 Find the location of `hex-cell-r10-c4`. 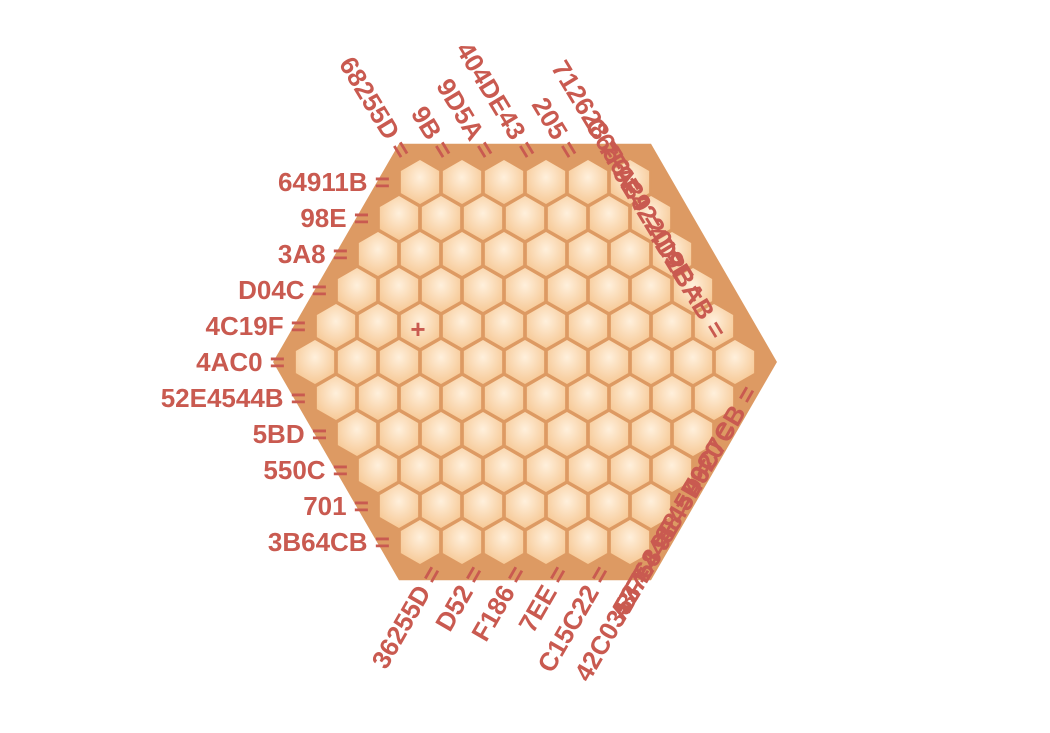

hex-cell-r10-c4 is located at coordinates (588, 542).